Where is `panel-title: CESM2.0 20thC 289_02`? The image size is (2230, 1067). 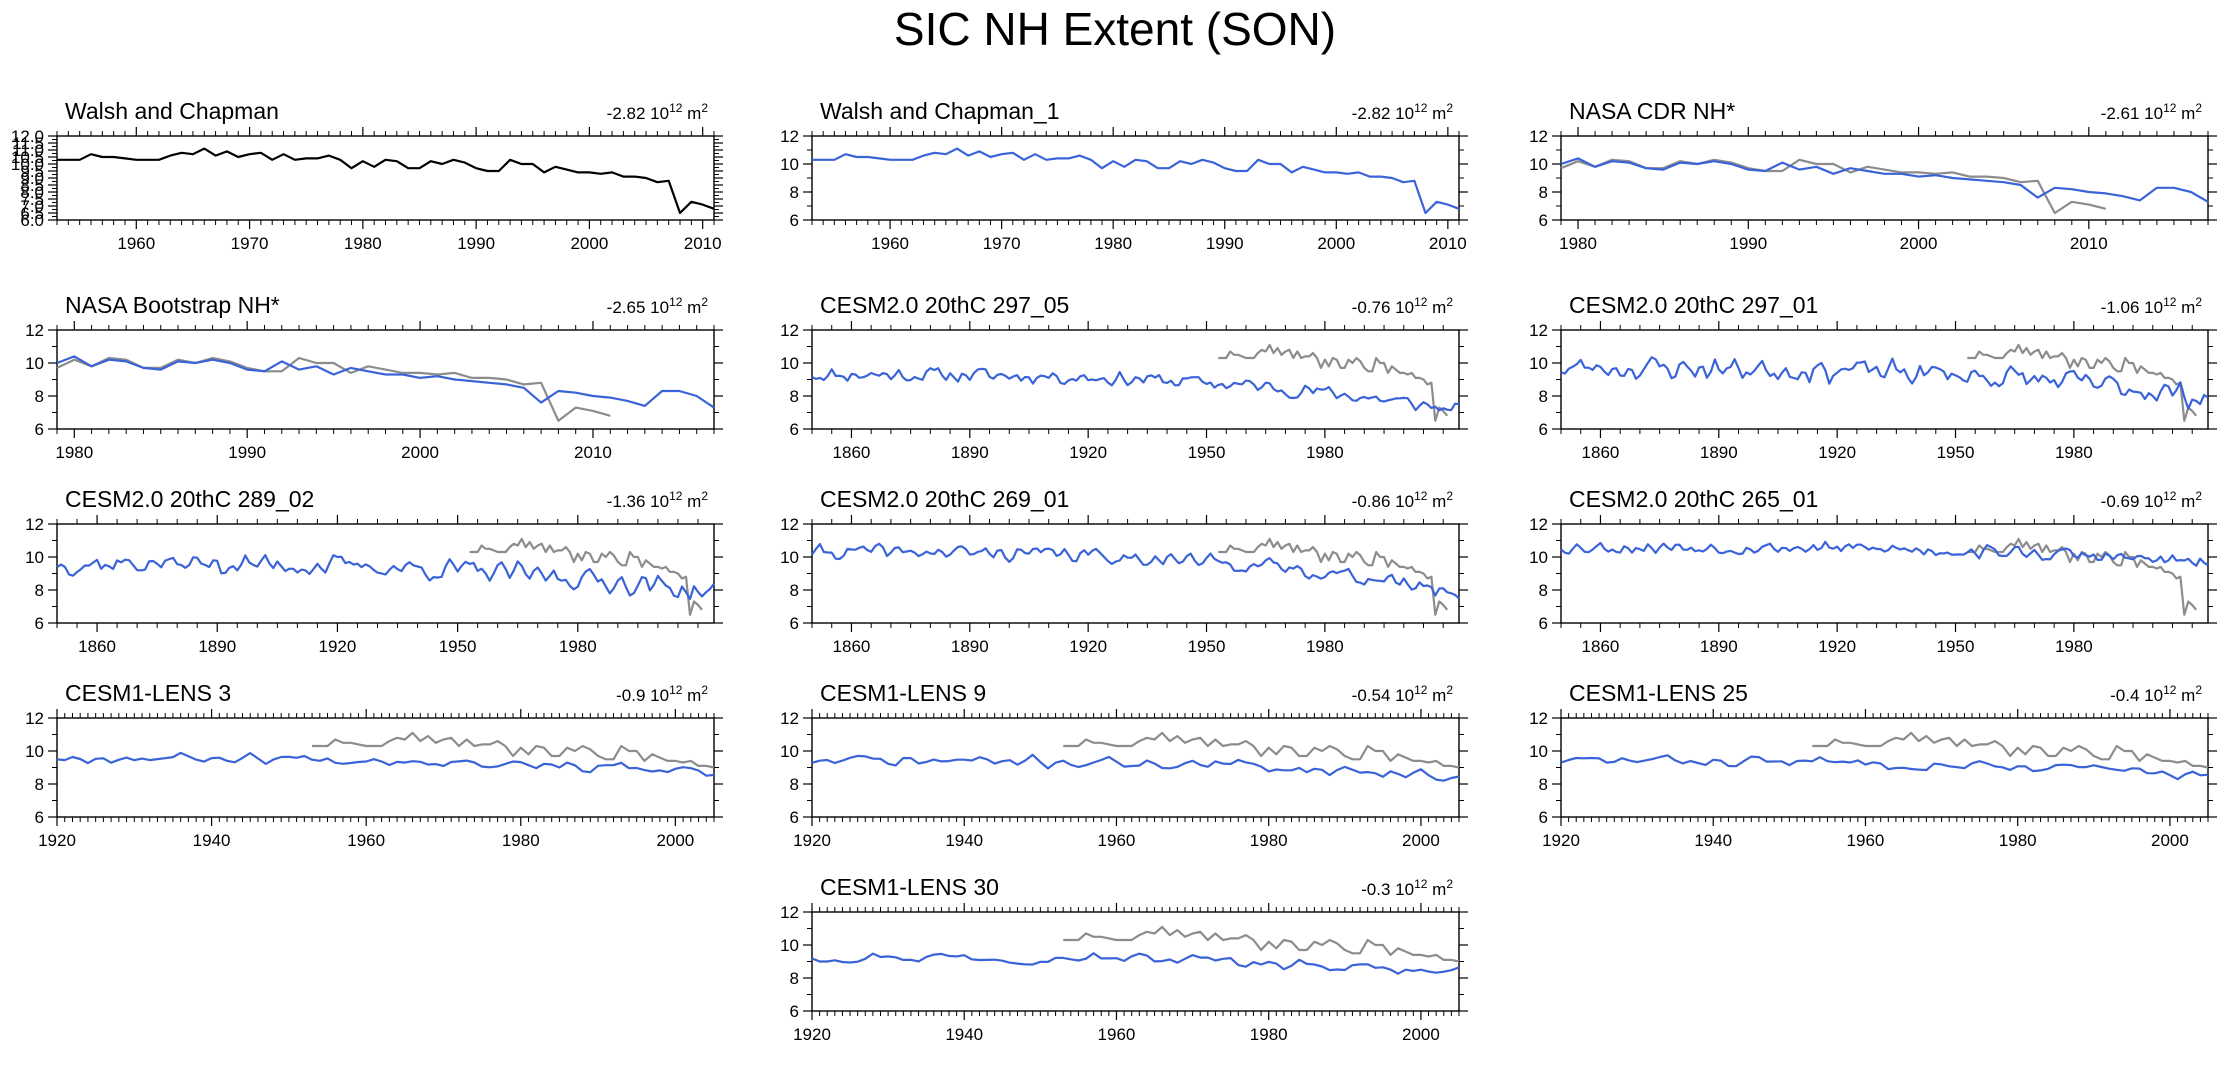
panel-title: CESM2.0 20thC 289_02 is located at coordinates (189, 499).